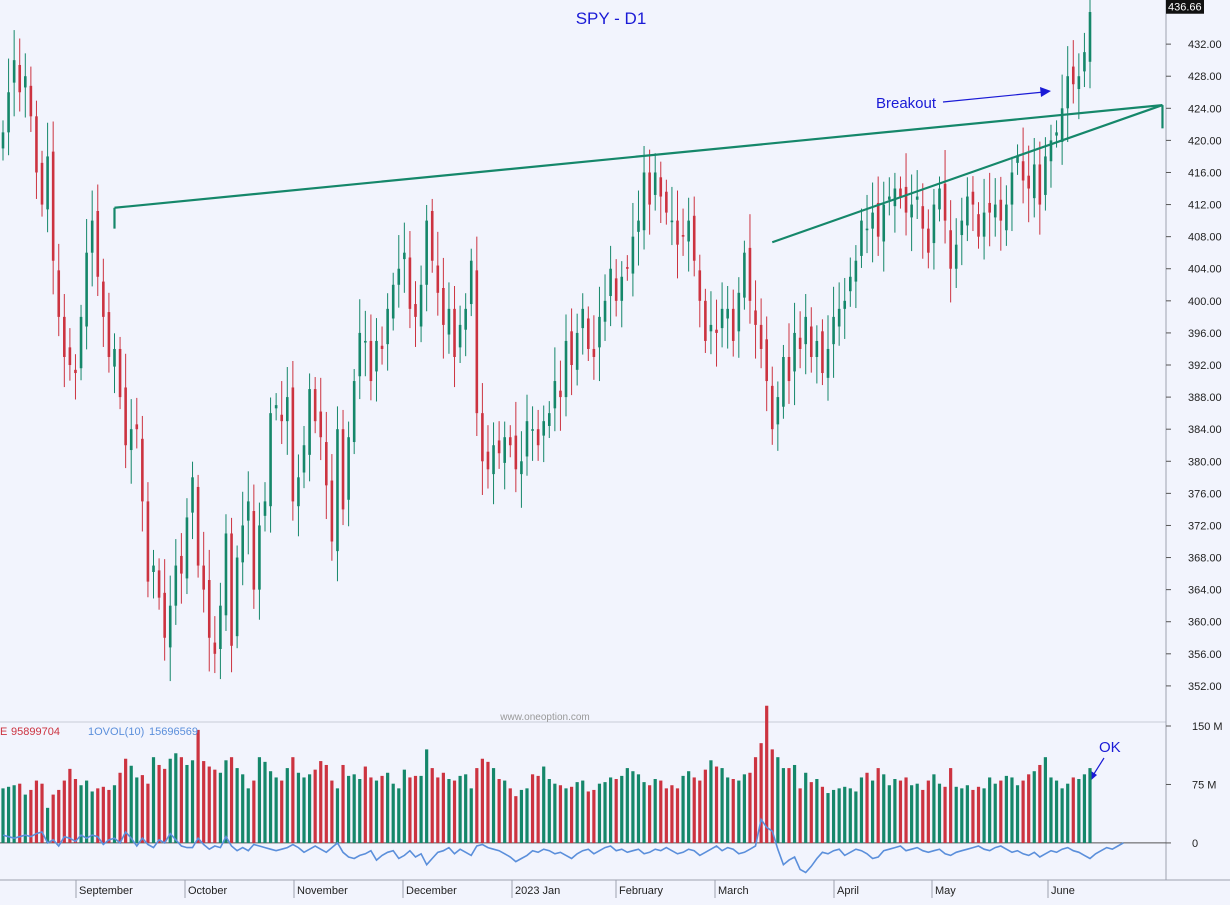 Image resolution: width=1230 pixels, height=905 pixels. I want to click on price-tick-label: 416.00, so click(1205, 173).